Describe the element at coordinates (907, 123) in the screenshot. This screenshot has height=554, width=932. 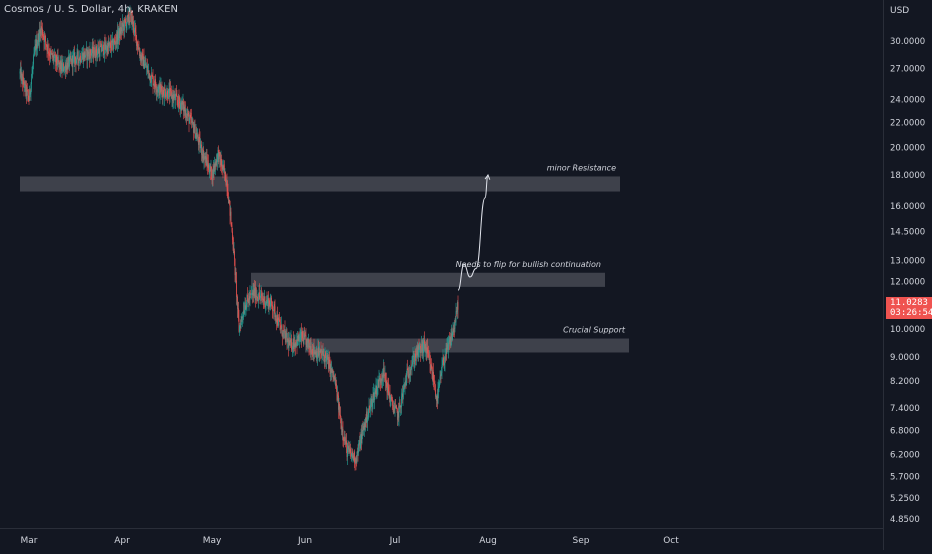
I see `price-tick-label: 22.0000` at that location.